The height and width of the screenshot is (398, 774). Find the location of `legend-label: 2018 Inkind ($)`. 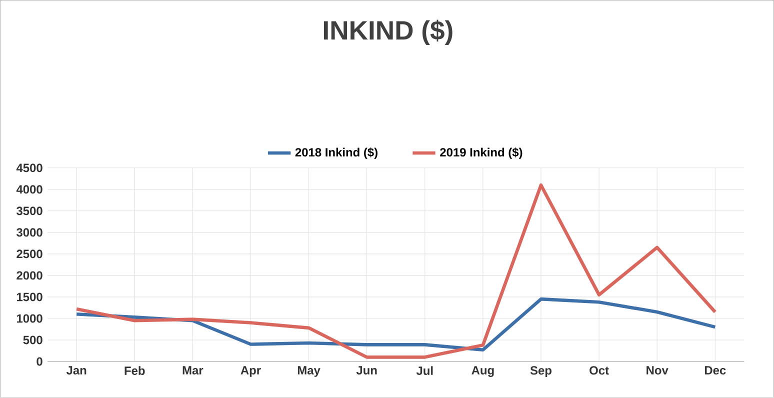

legend-label: 2018 Inkind ($) is located at coordinates (336, 154).